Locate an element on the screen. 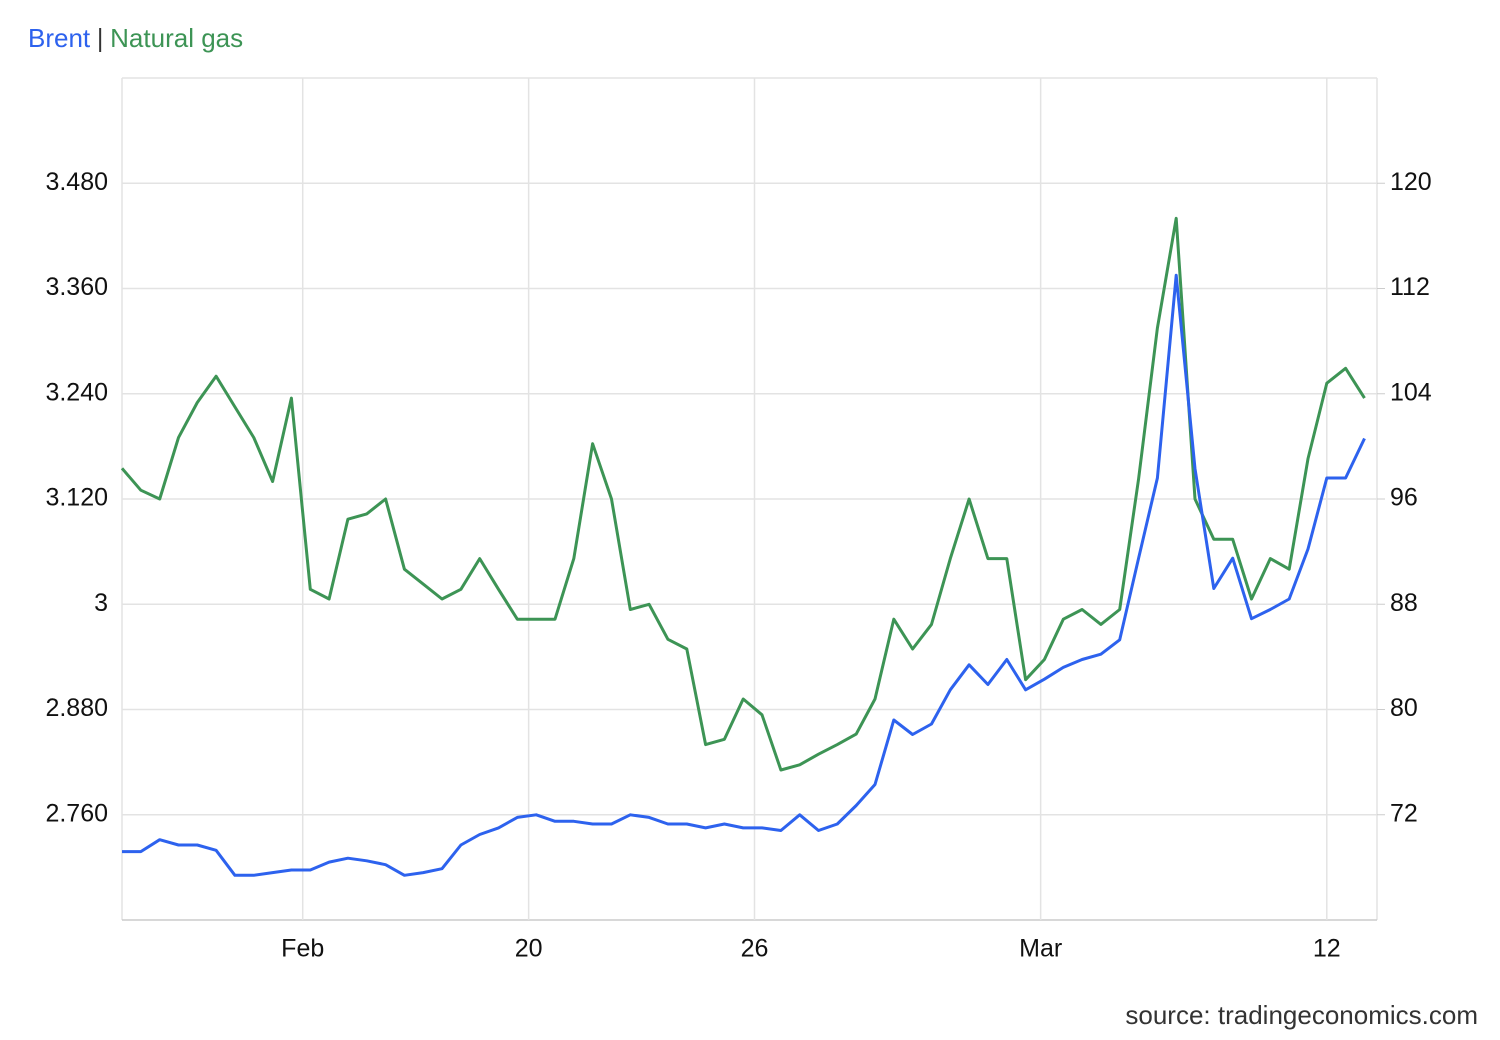  y-tick-label: 2.880 is located at coordinates (76, 708).